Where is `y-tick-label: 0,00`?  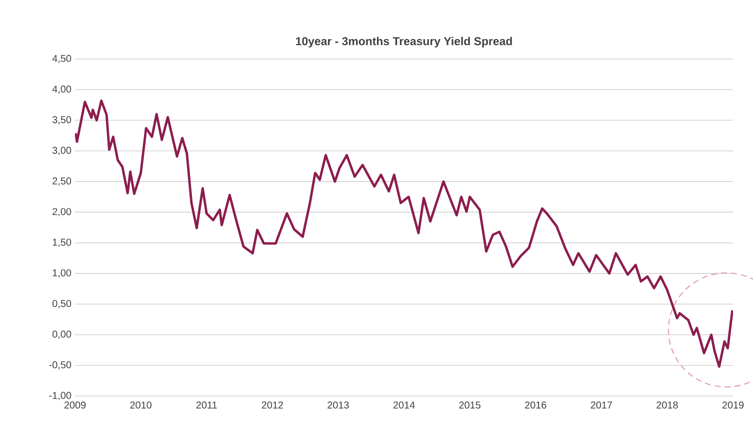
y-tick-label: 0,00 is located at coordinates (62, 334).